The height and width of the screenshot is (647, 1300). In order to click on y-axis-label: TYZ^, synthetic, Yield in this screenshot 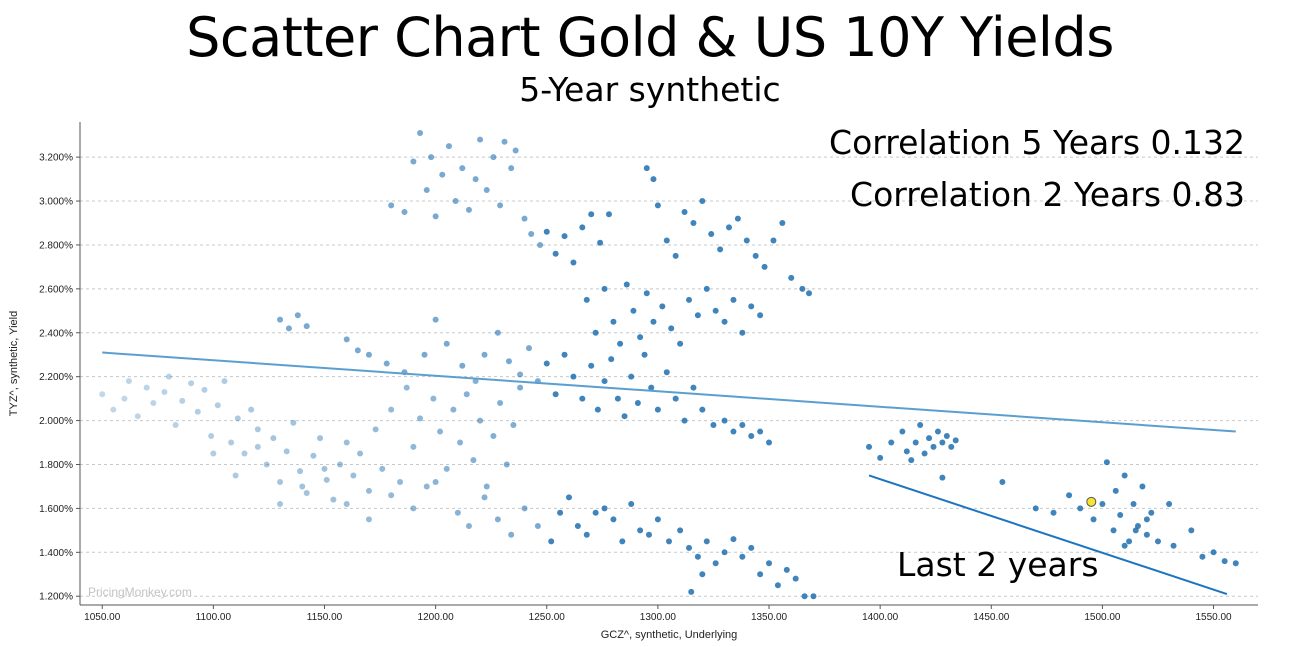, I will do `click(14, 363)`.